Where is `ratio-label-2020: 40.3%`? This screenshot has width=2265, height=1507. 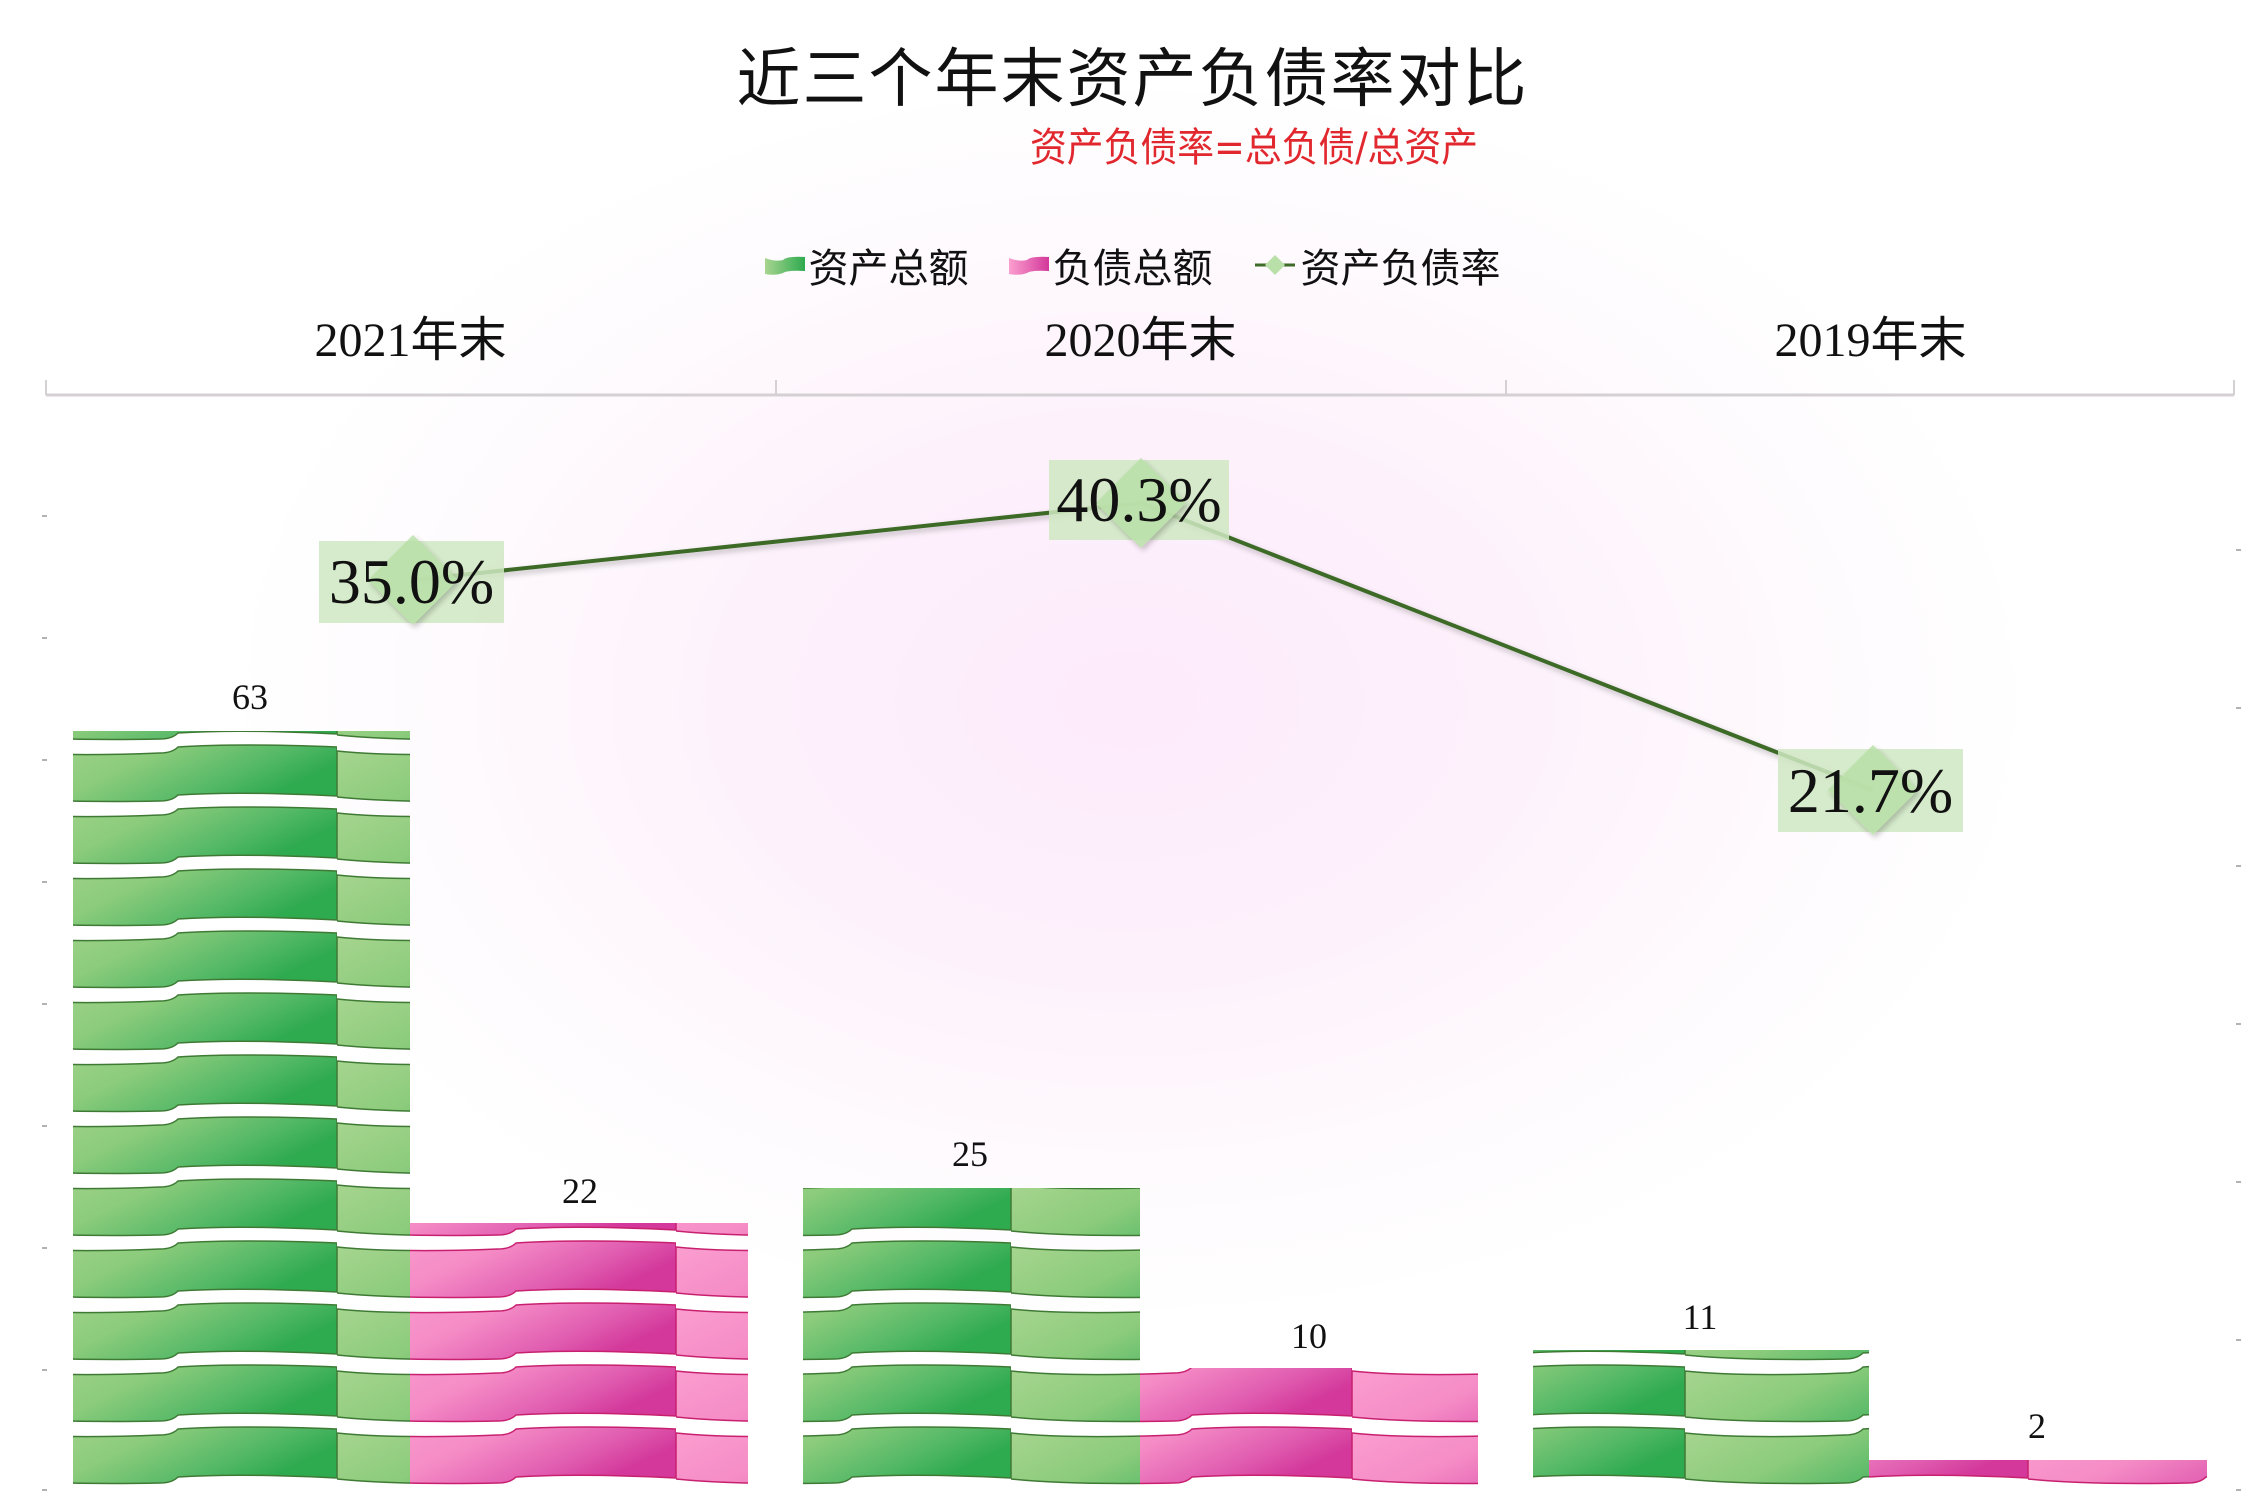 ratio-label-2020: 40.3% is located at coordinates (1139, 499).